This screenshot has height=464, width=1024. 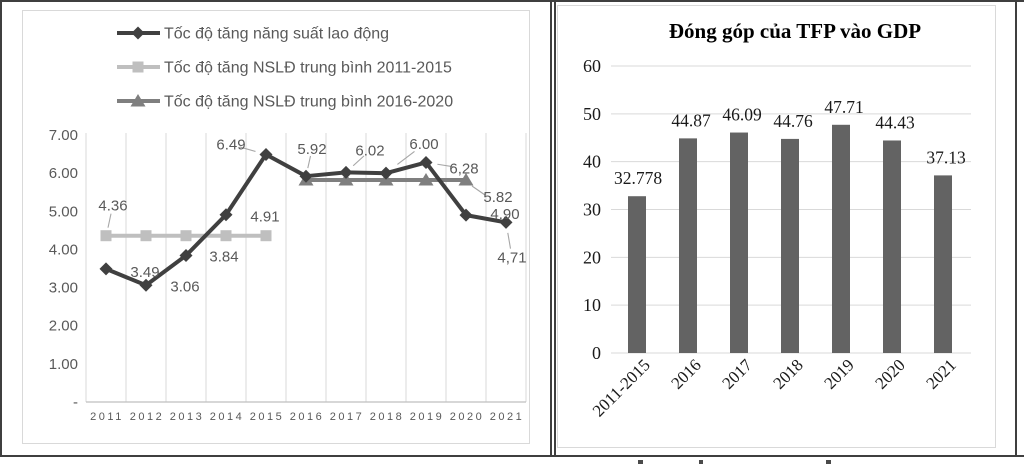 I want to click on table-border-right, so click(x=1016, y=228).